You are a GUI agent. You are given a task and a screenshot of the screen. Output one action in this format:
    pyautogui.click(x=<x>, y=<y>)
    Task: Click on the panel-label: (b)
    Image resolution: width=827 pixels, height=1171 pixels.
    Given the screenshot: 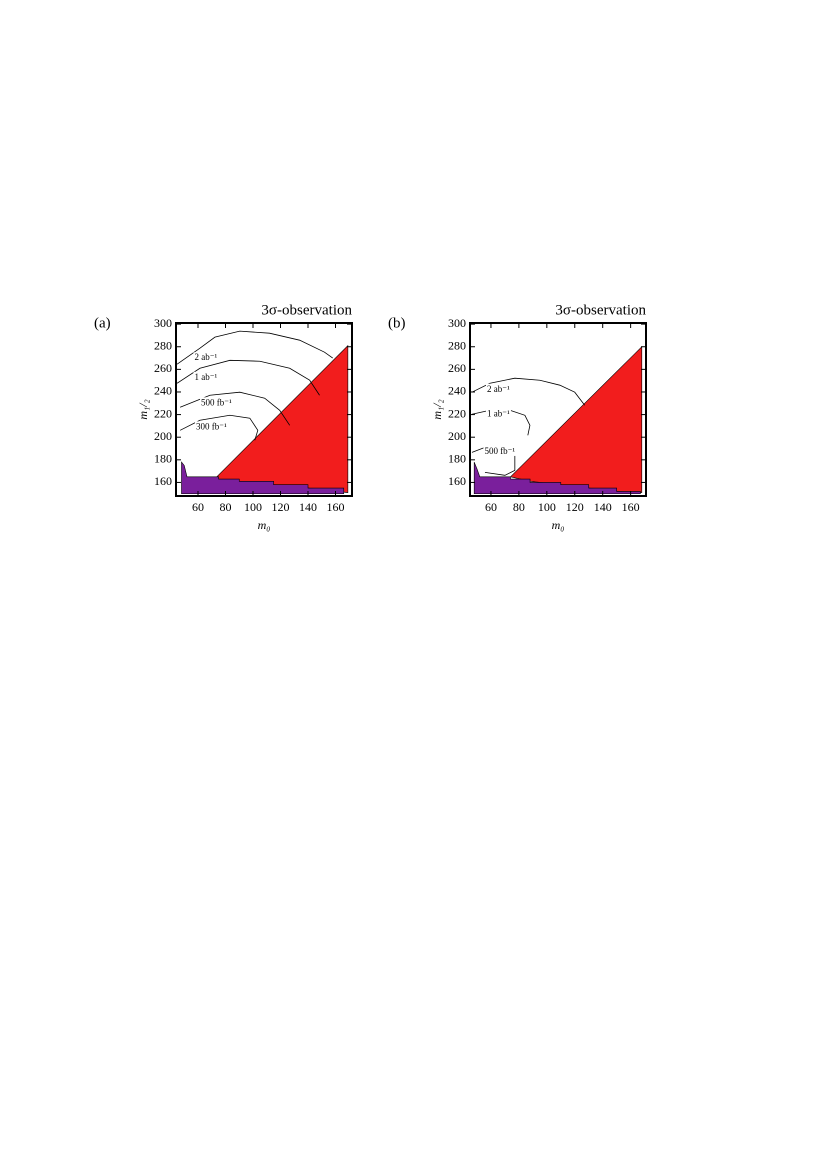 What is the action you would take?
    pyautogui.click(x=397, y=323)
    